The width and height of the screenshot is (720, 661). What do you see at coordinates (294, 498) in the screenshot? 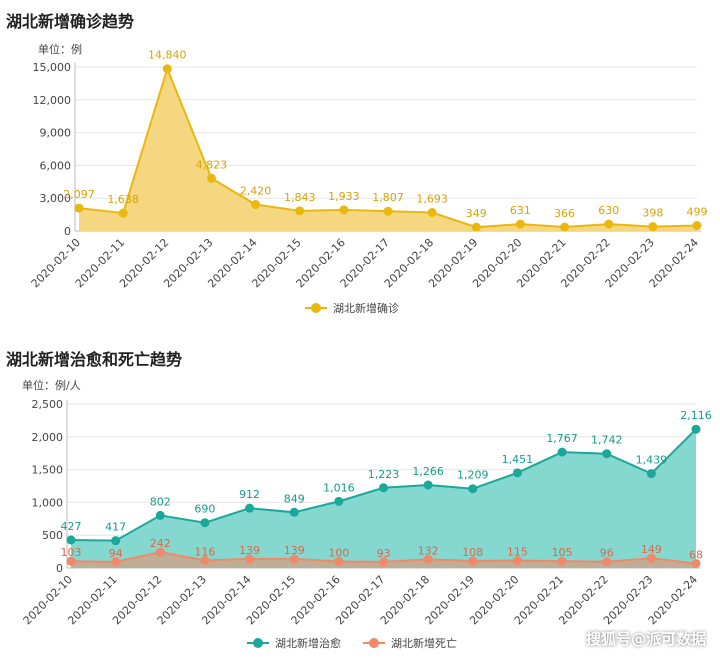
I see `chart2-series-0-data-label: 849` at bounding box center [294, 498].